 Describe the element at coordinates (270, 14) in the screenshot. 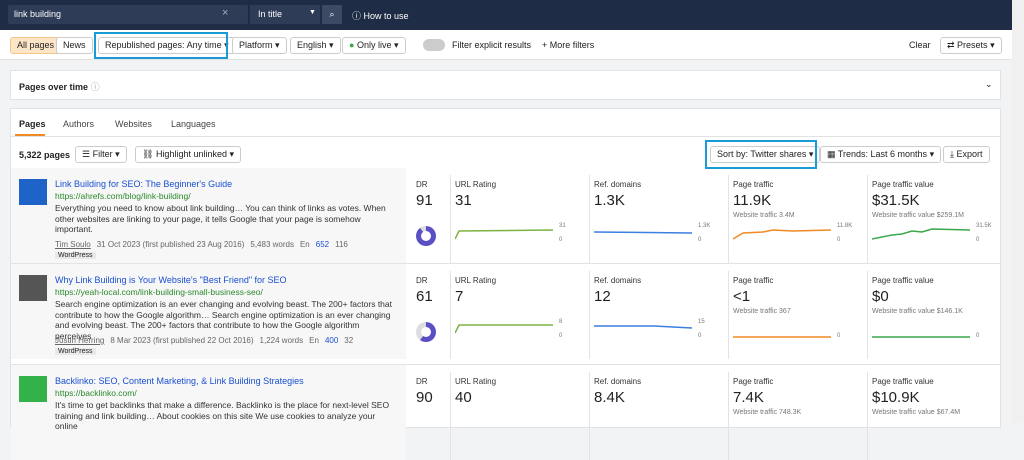

I see `mode: In title` at that location.